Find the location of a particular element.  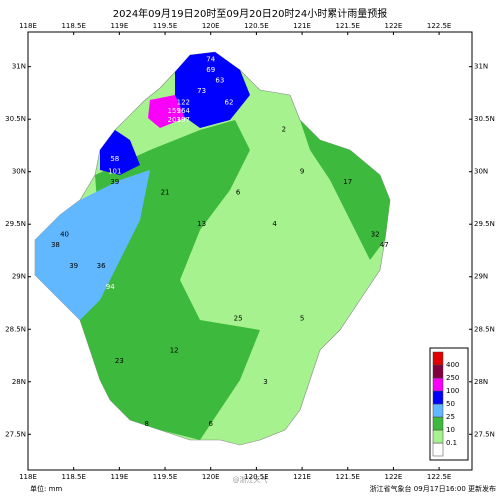

legend-label: 400 is located at coordinates (452, 365).